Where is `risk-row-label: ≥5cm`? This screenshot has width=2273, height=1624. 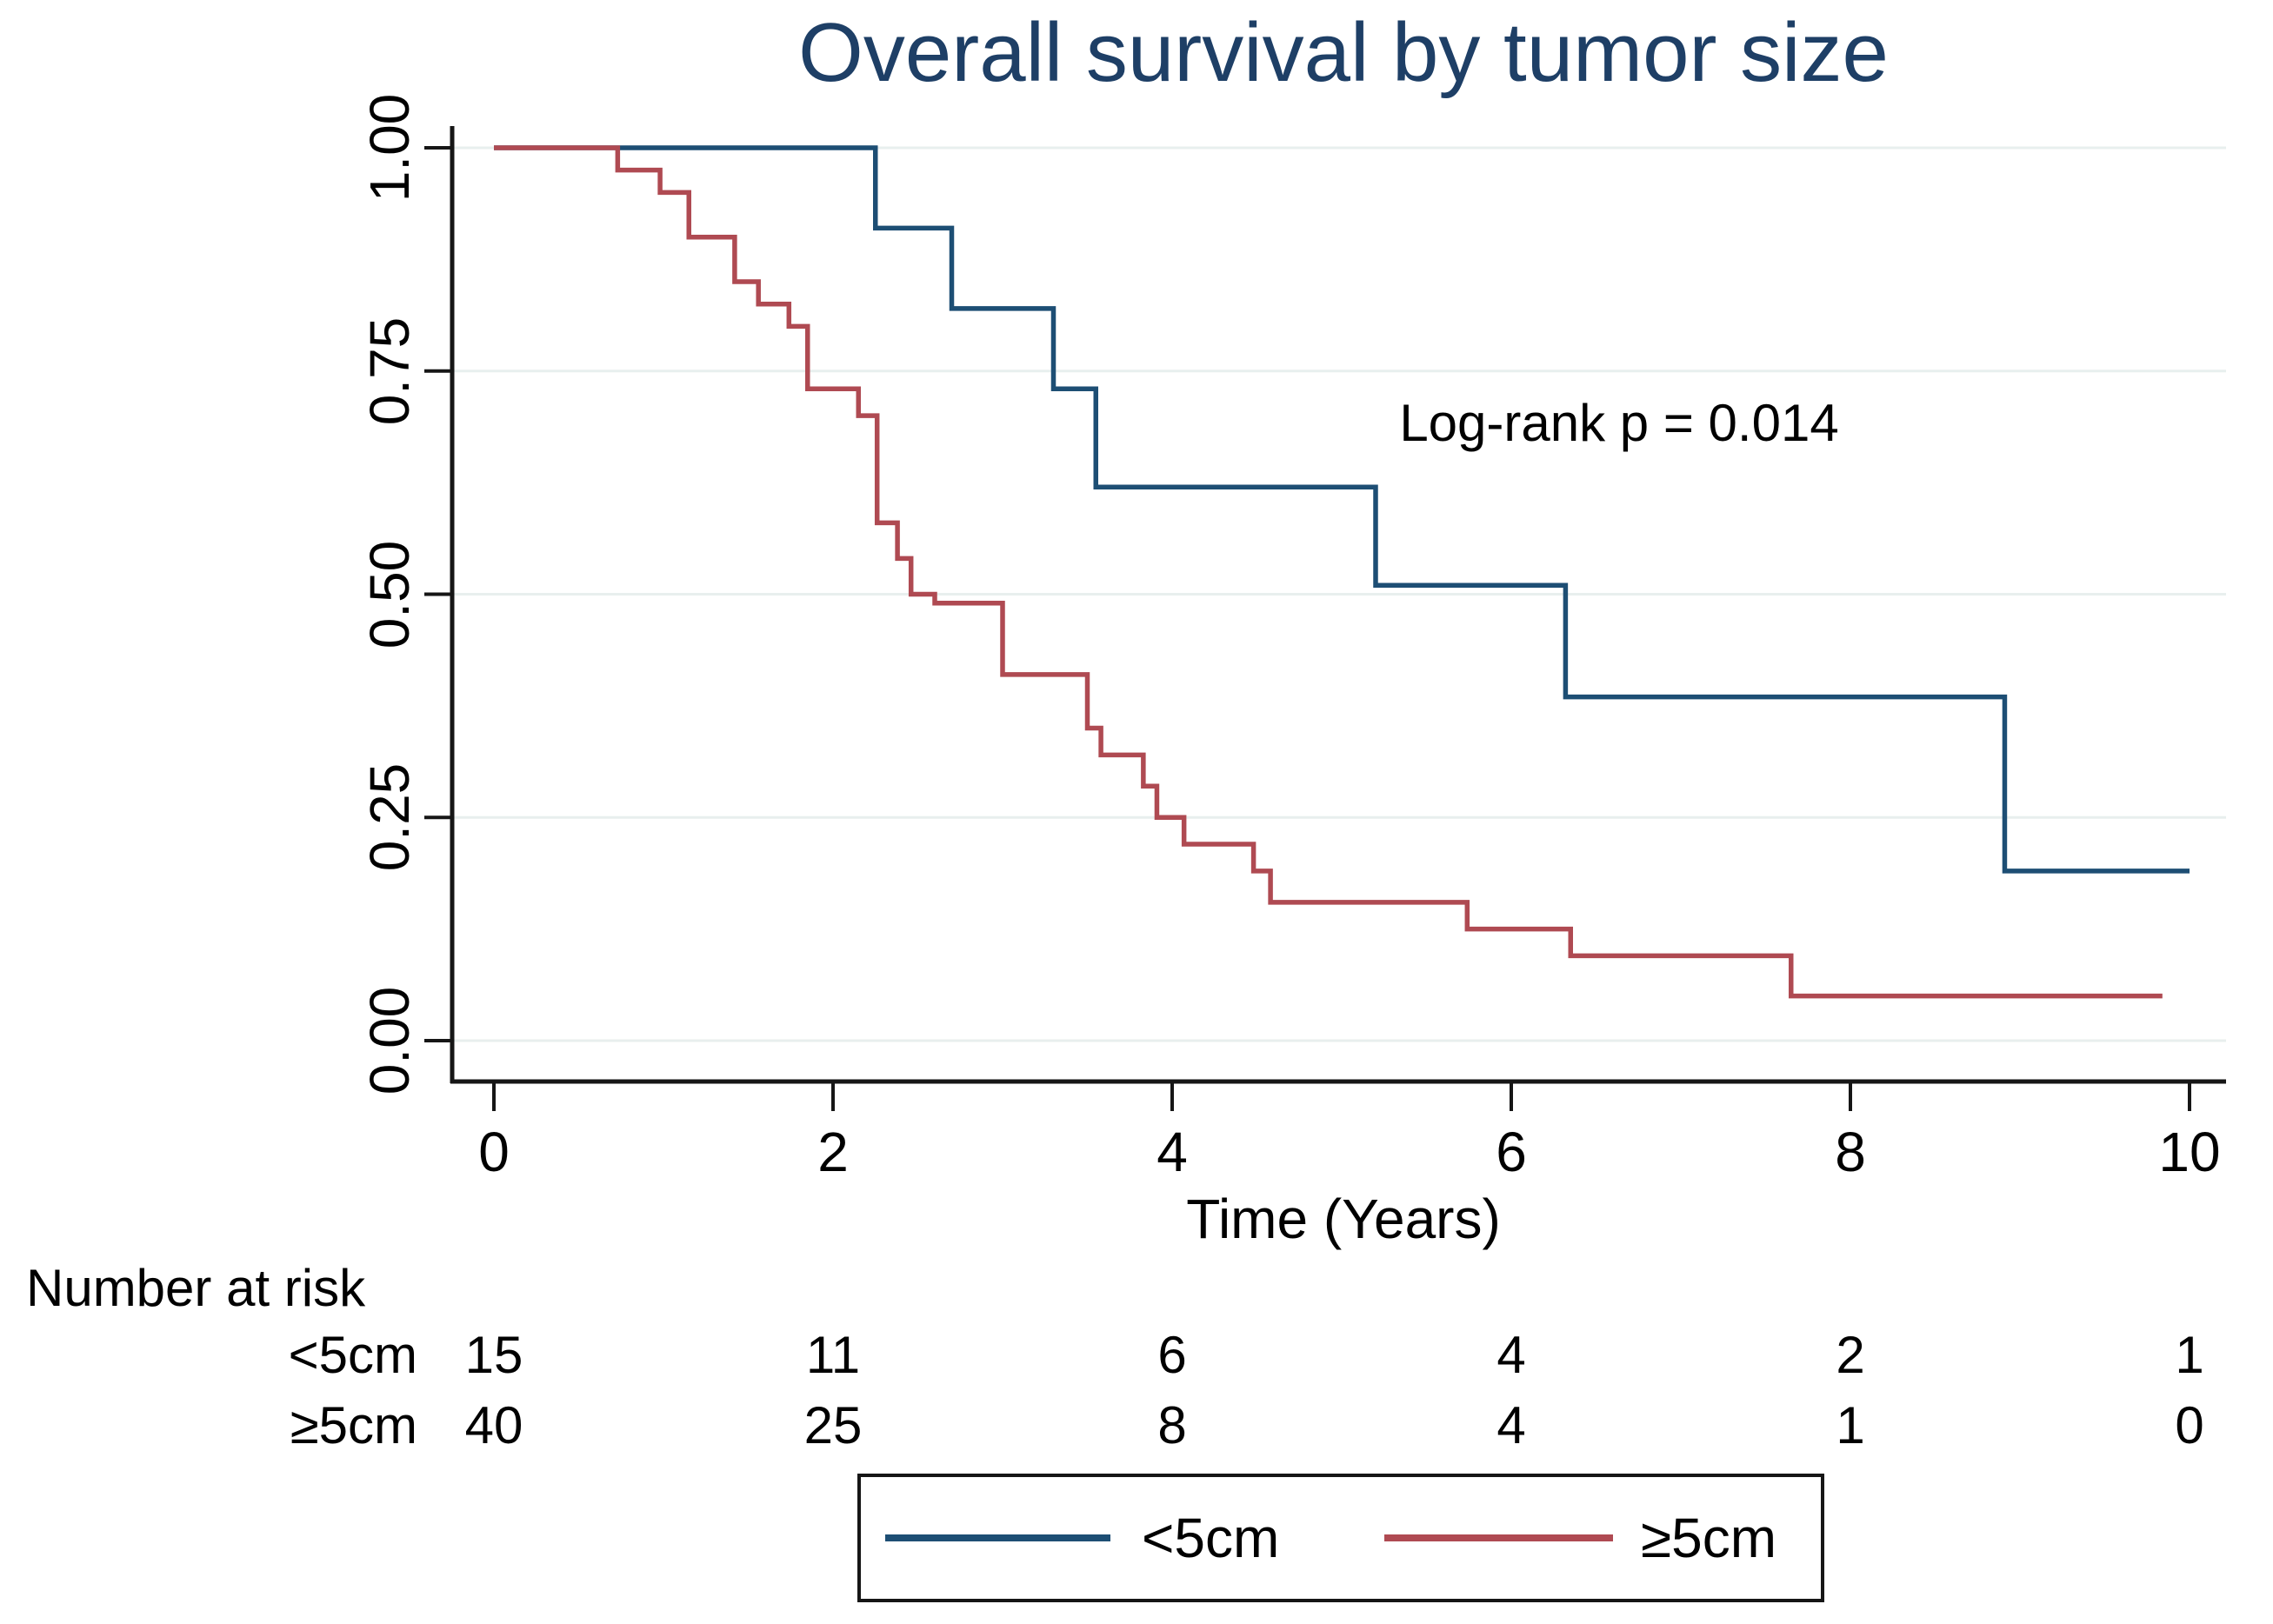 risk-row-label: ≥5cm is located at coordinates (353, 1425).